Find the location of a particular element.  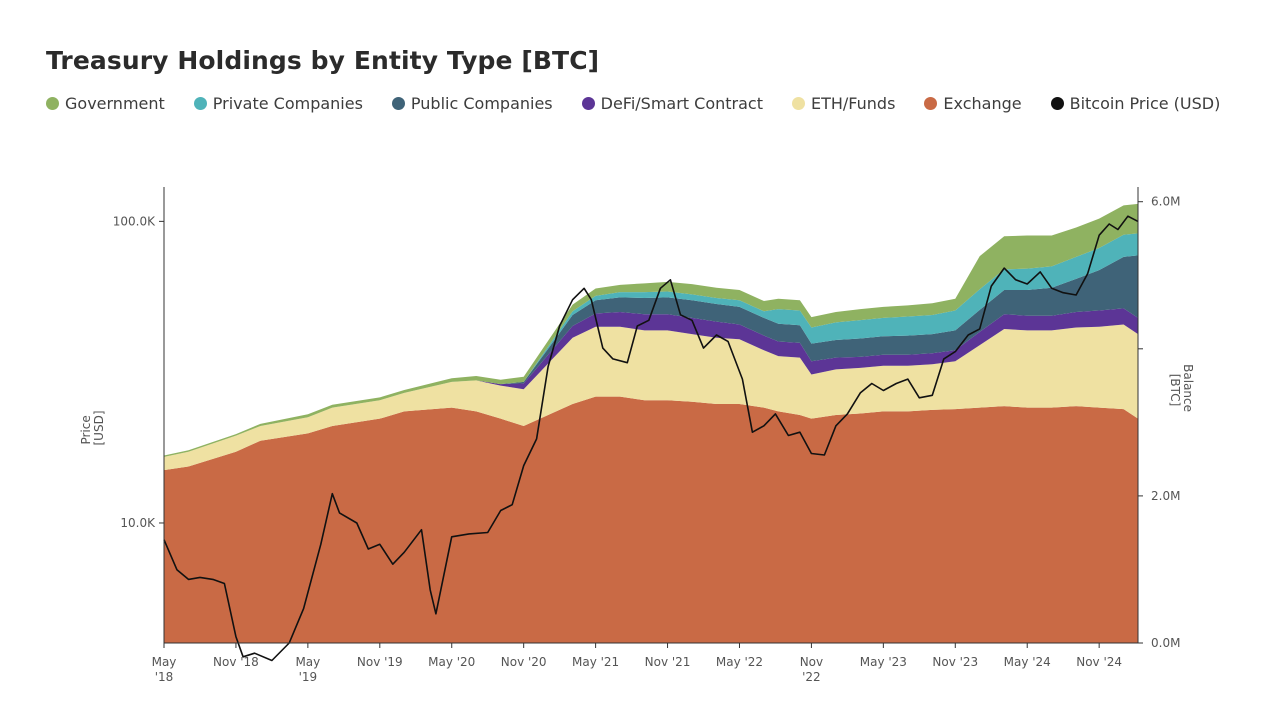

legend-swatch-public-companies is located at coordinates (398, 103).